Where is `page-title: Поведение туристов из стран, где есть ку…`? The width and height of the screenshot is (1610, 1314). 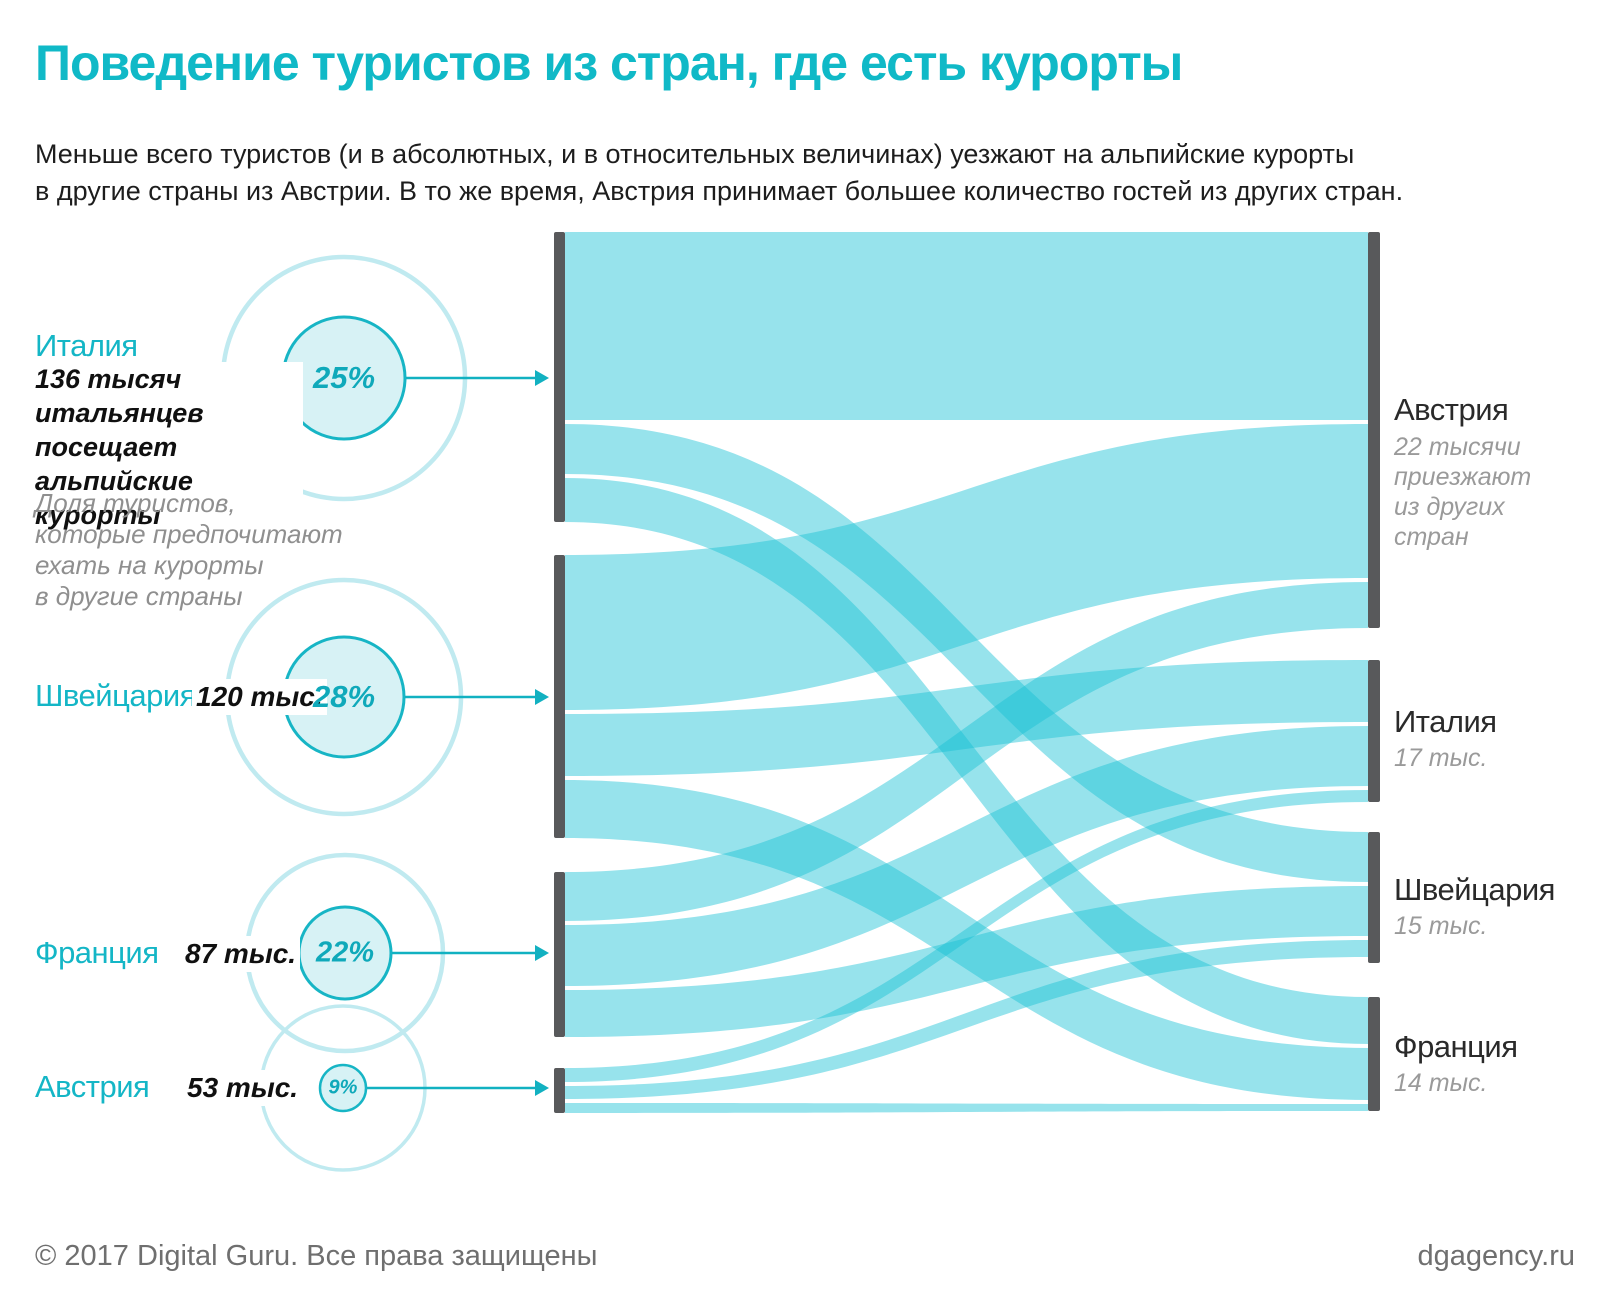 page-title: Поведение туристов из стран, где есть ку… is located at coordinates (609, 63).